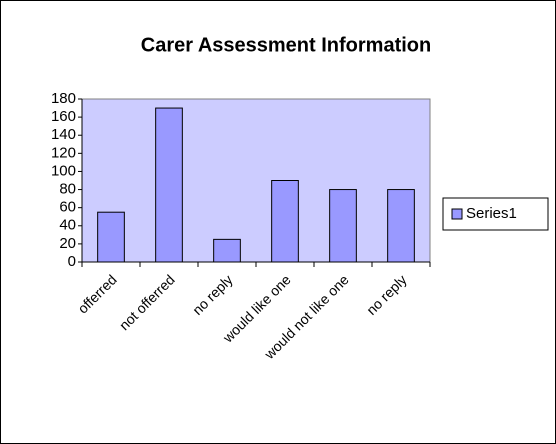 This screenshot has height=444, width=556. Describe the element at coordinates (67, 243) in the screenshot. I see `y-tick-label: 20` at that location.